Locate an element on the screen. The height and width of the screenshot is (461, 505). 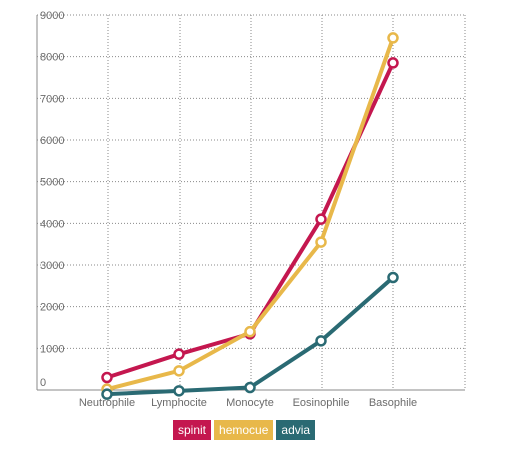
x-tick-label: Neutrophile is located at coordinates (107, 403).